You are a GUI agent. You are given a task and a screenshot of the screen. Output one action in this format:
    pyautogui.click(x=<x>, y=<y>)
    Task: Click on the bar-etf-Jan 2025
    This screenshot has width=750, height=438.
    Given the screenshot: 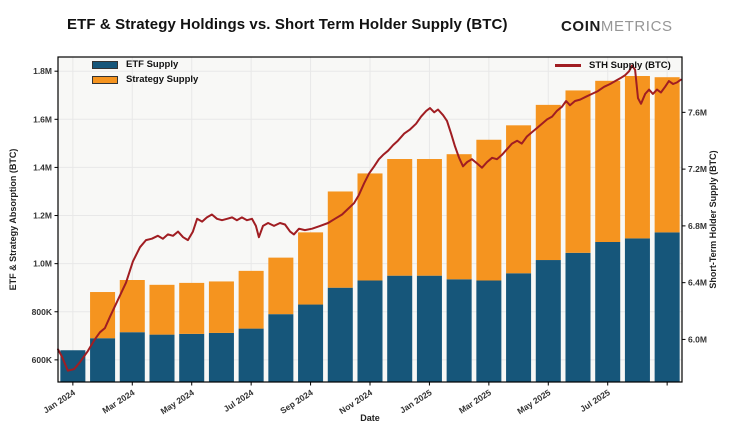 What is the action you would take?
    pyautogui.click(x=429, y=328)
    